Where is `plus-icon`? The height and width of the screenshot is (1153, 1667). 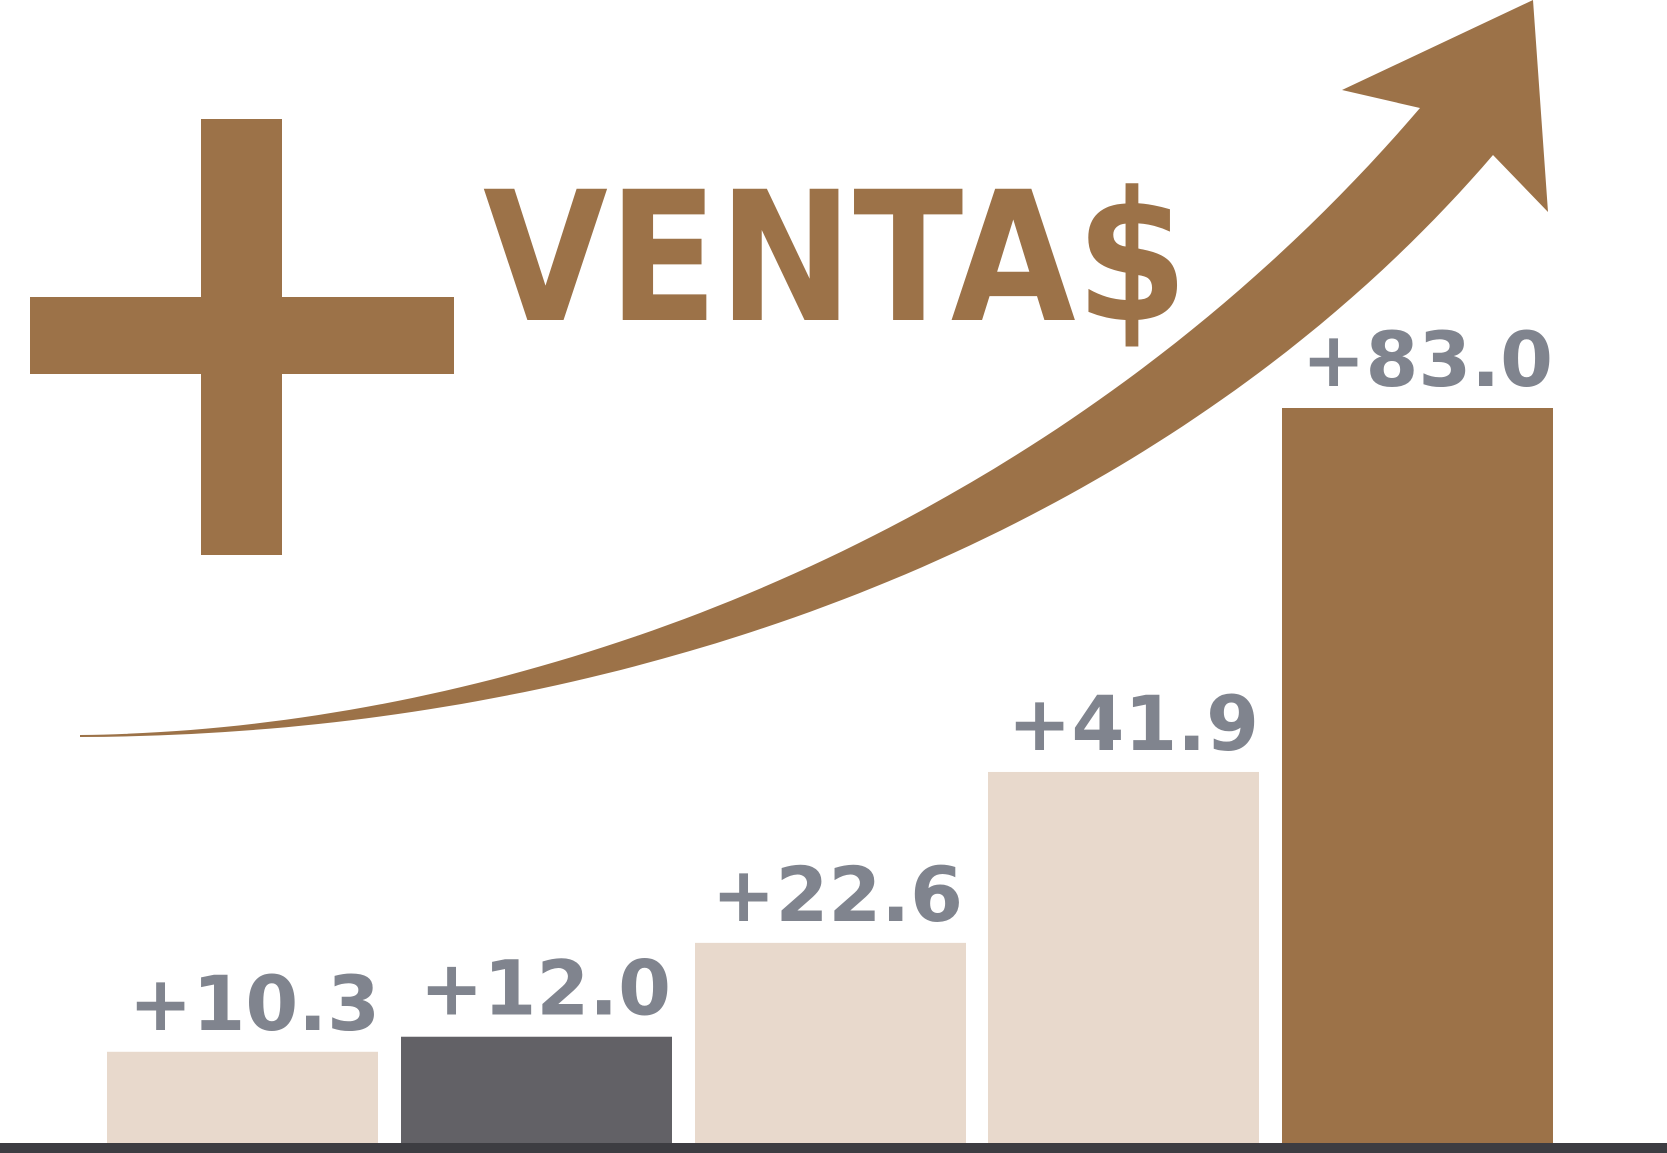 plus-icon is located at coordinates (242, 337).